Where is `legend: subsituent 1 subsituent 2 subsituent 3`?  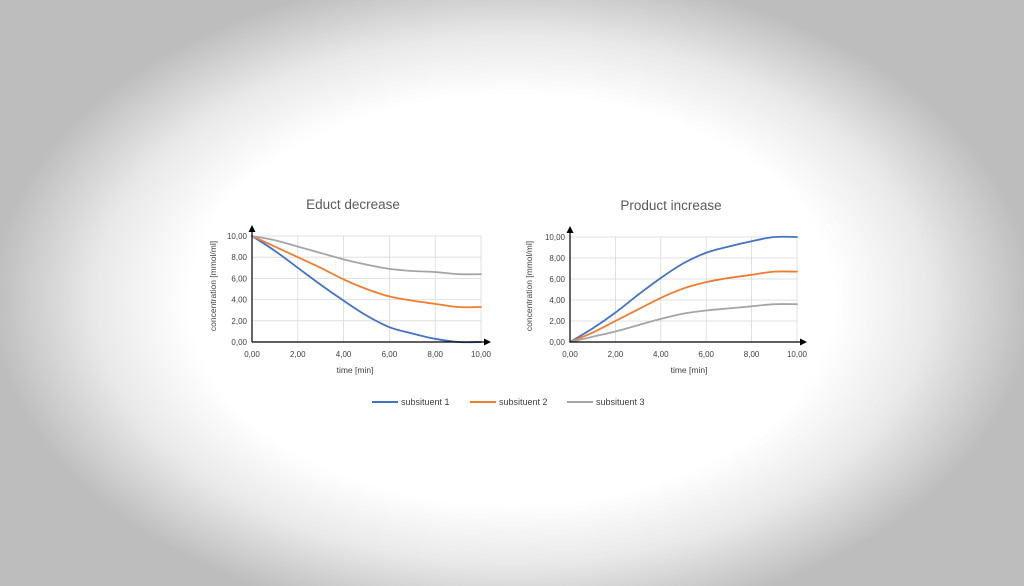 legend: subsituent 1 subsituent 2 subsituent 3 is located at coordinates (508, 402).